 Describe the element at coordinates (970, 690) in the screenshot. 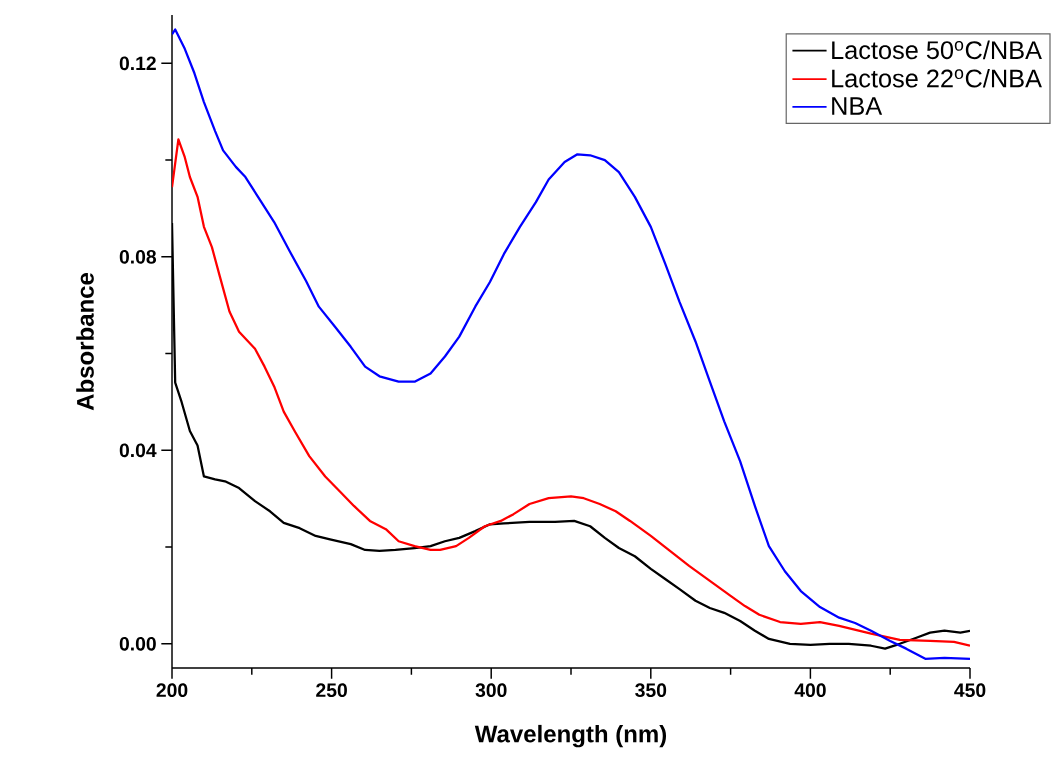

I see `x-tick-label: 450` at that location.